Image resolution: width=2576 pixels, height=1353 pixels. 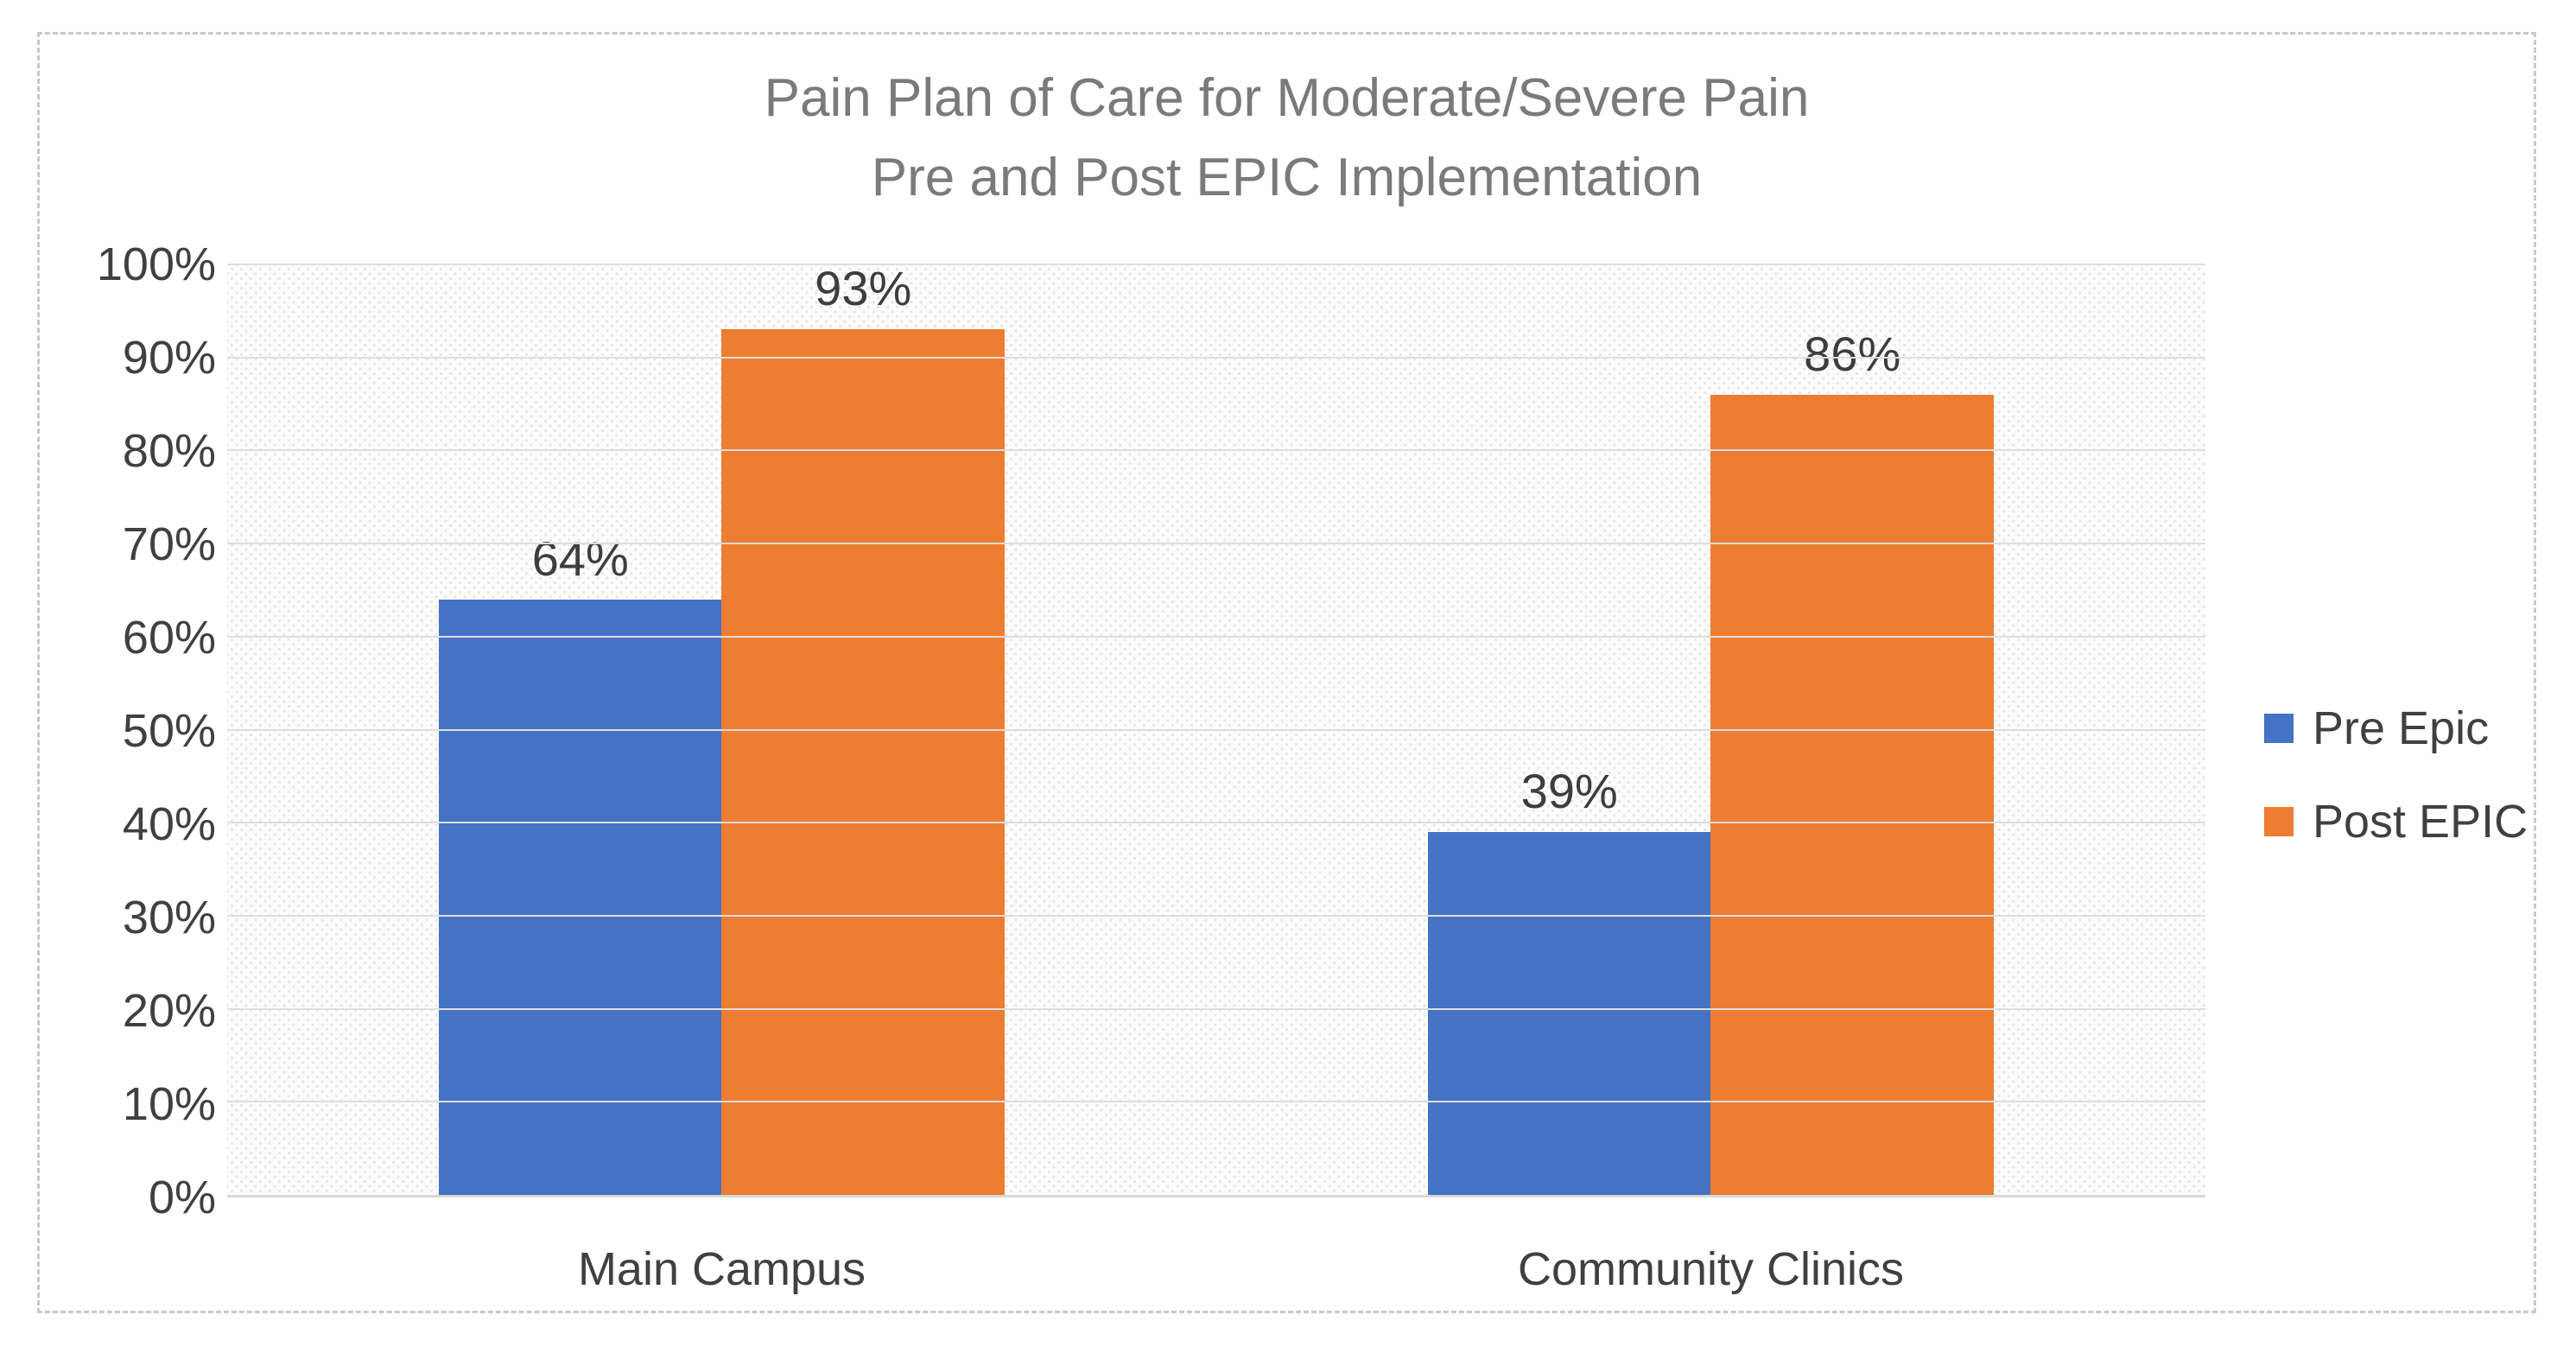 I want to click on y-tick-label-30: 30%, so click(x=169, y=917).